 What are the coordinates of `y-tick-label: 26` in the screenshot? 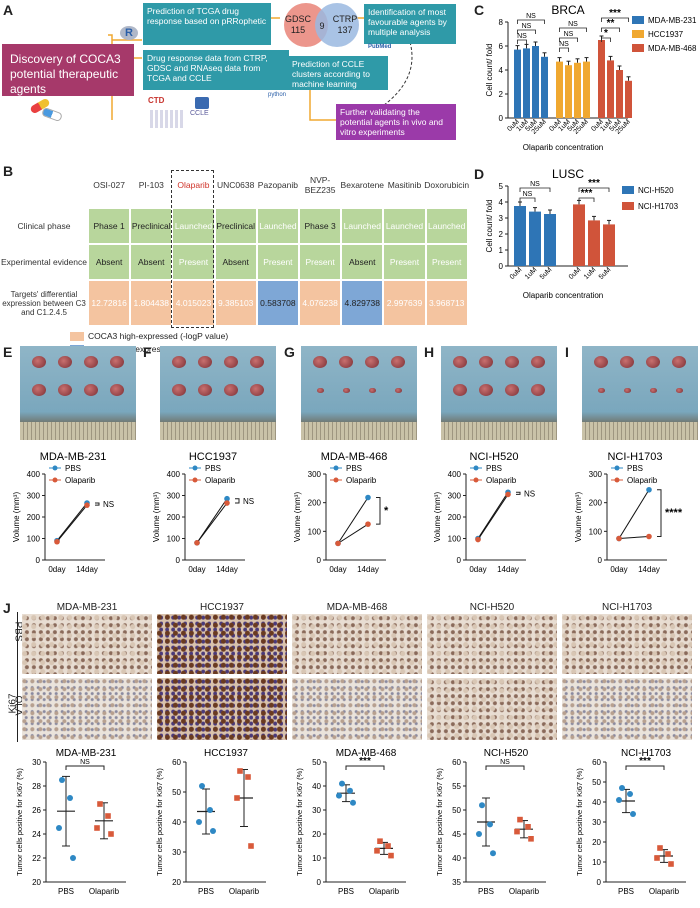 It's located at (36, 810).